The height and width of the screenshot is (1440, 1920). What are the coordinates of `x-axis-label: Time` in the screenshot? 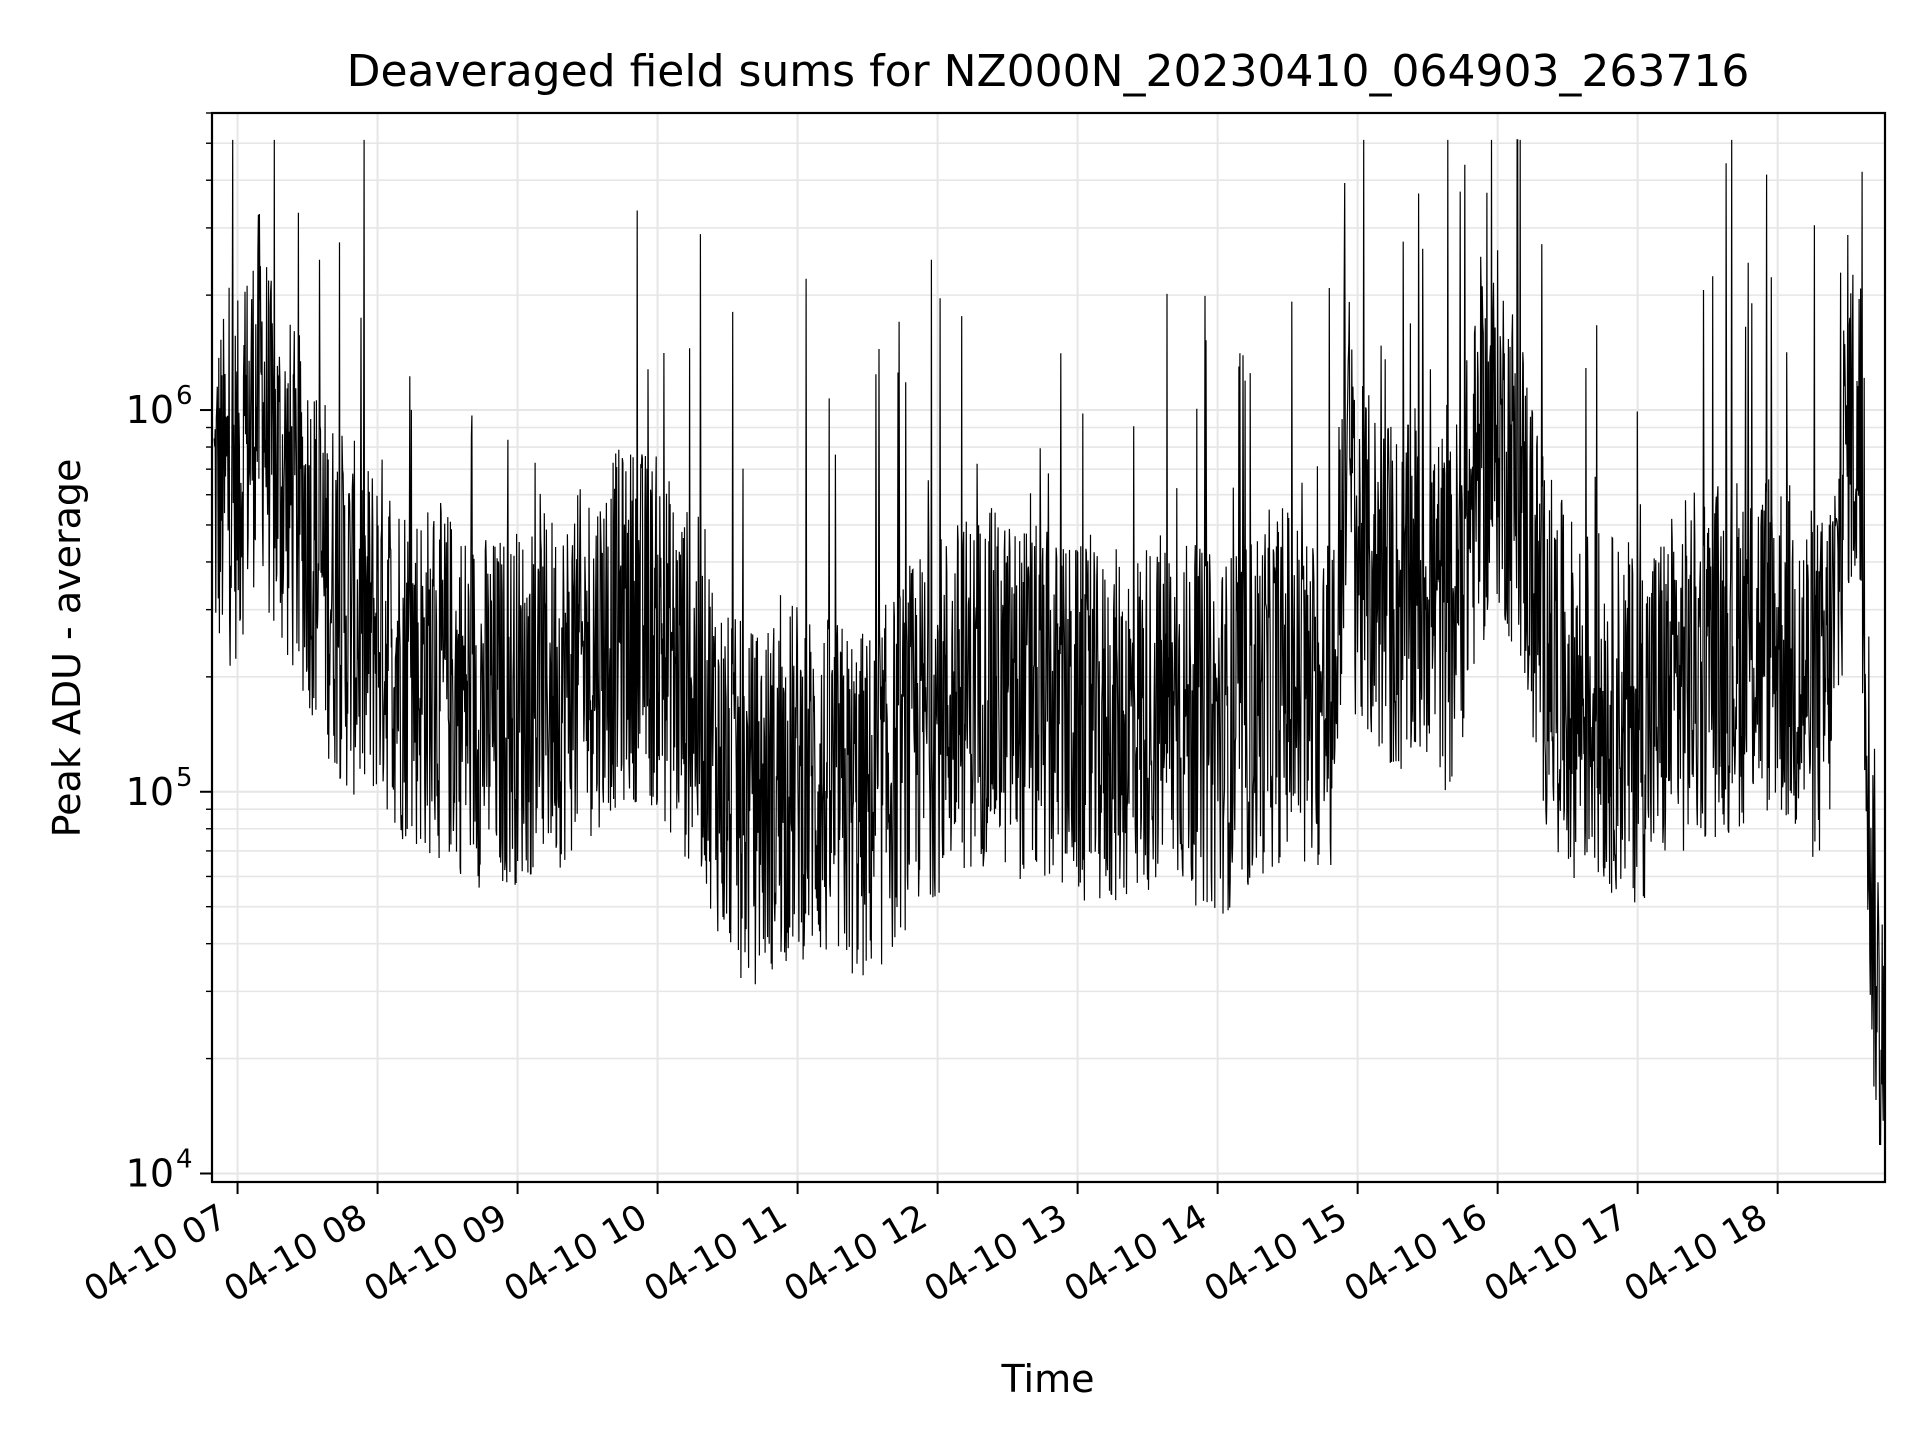 It's located at (1048, 1379).